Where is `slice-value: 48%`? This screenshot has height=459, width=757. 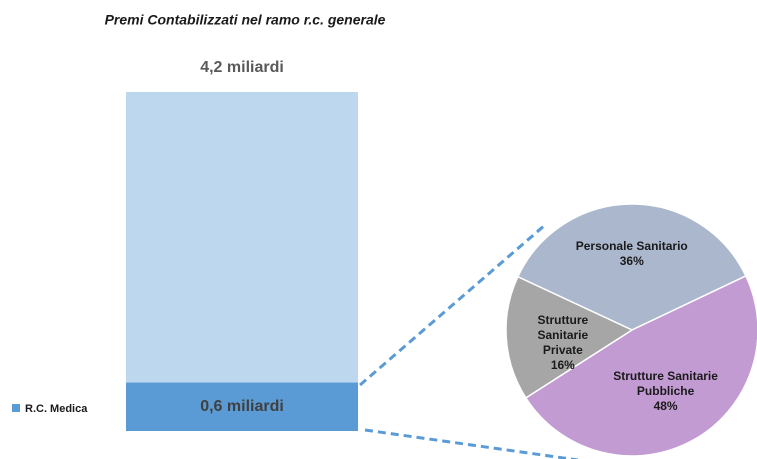 slice-value: 48% is located at coordinates (665, 405).